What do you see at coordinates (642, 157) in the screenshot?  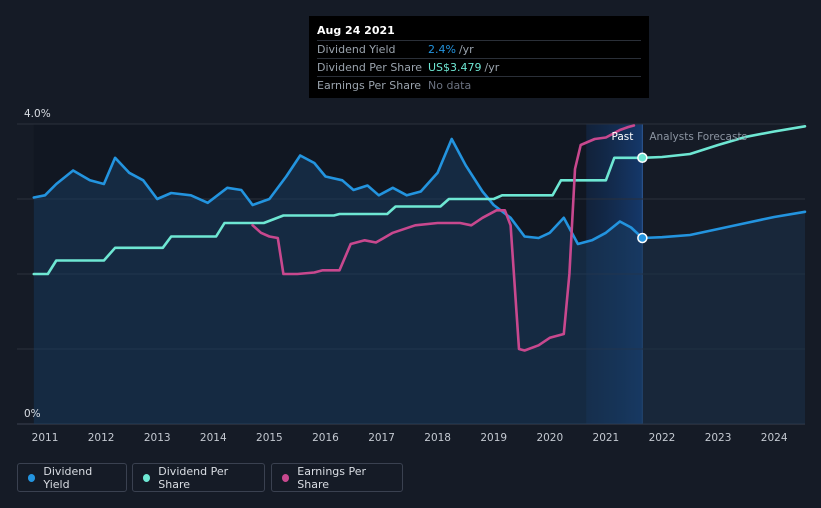 I see `dividend-per-share-marker` at bounding box center [642, 157].